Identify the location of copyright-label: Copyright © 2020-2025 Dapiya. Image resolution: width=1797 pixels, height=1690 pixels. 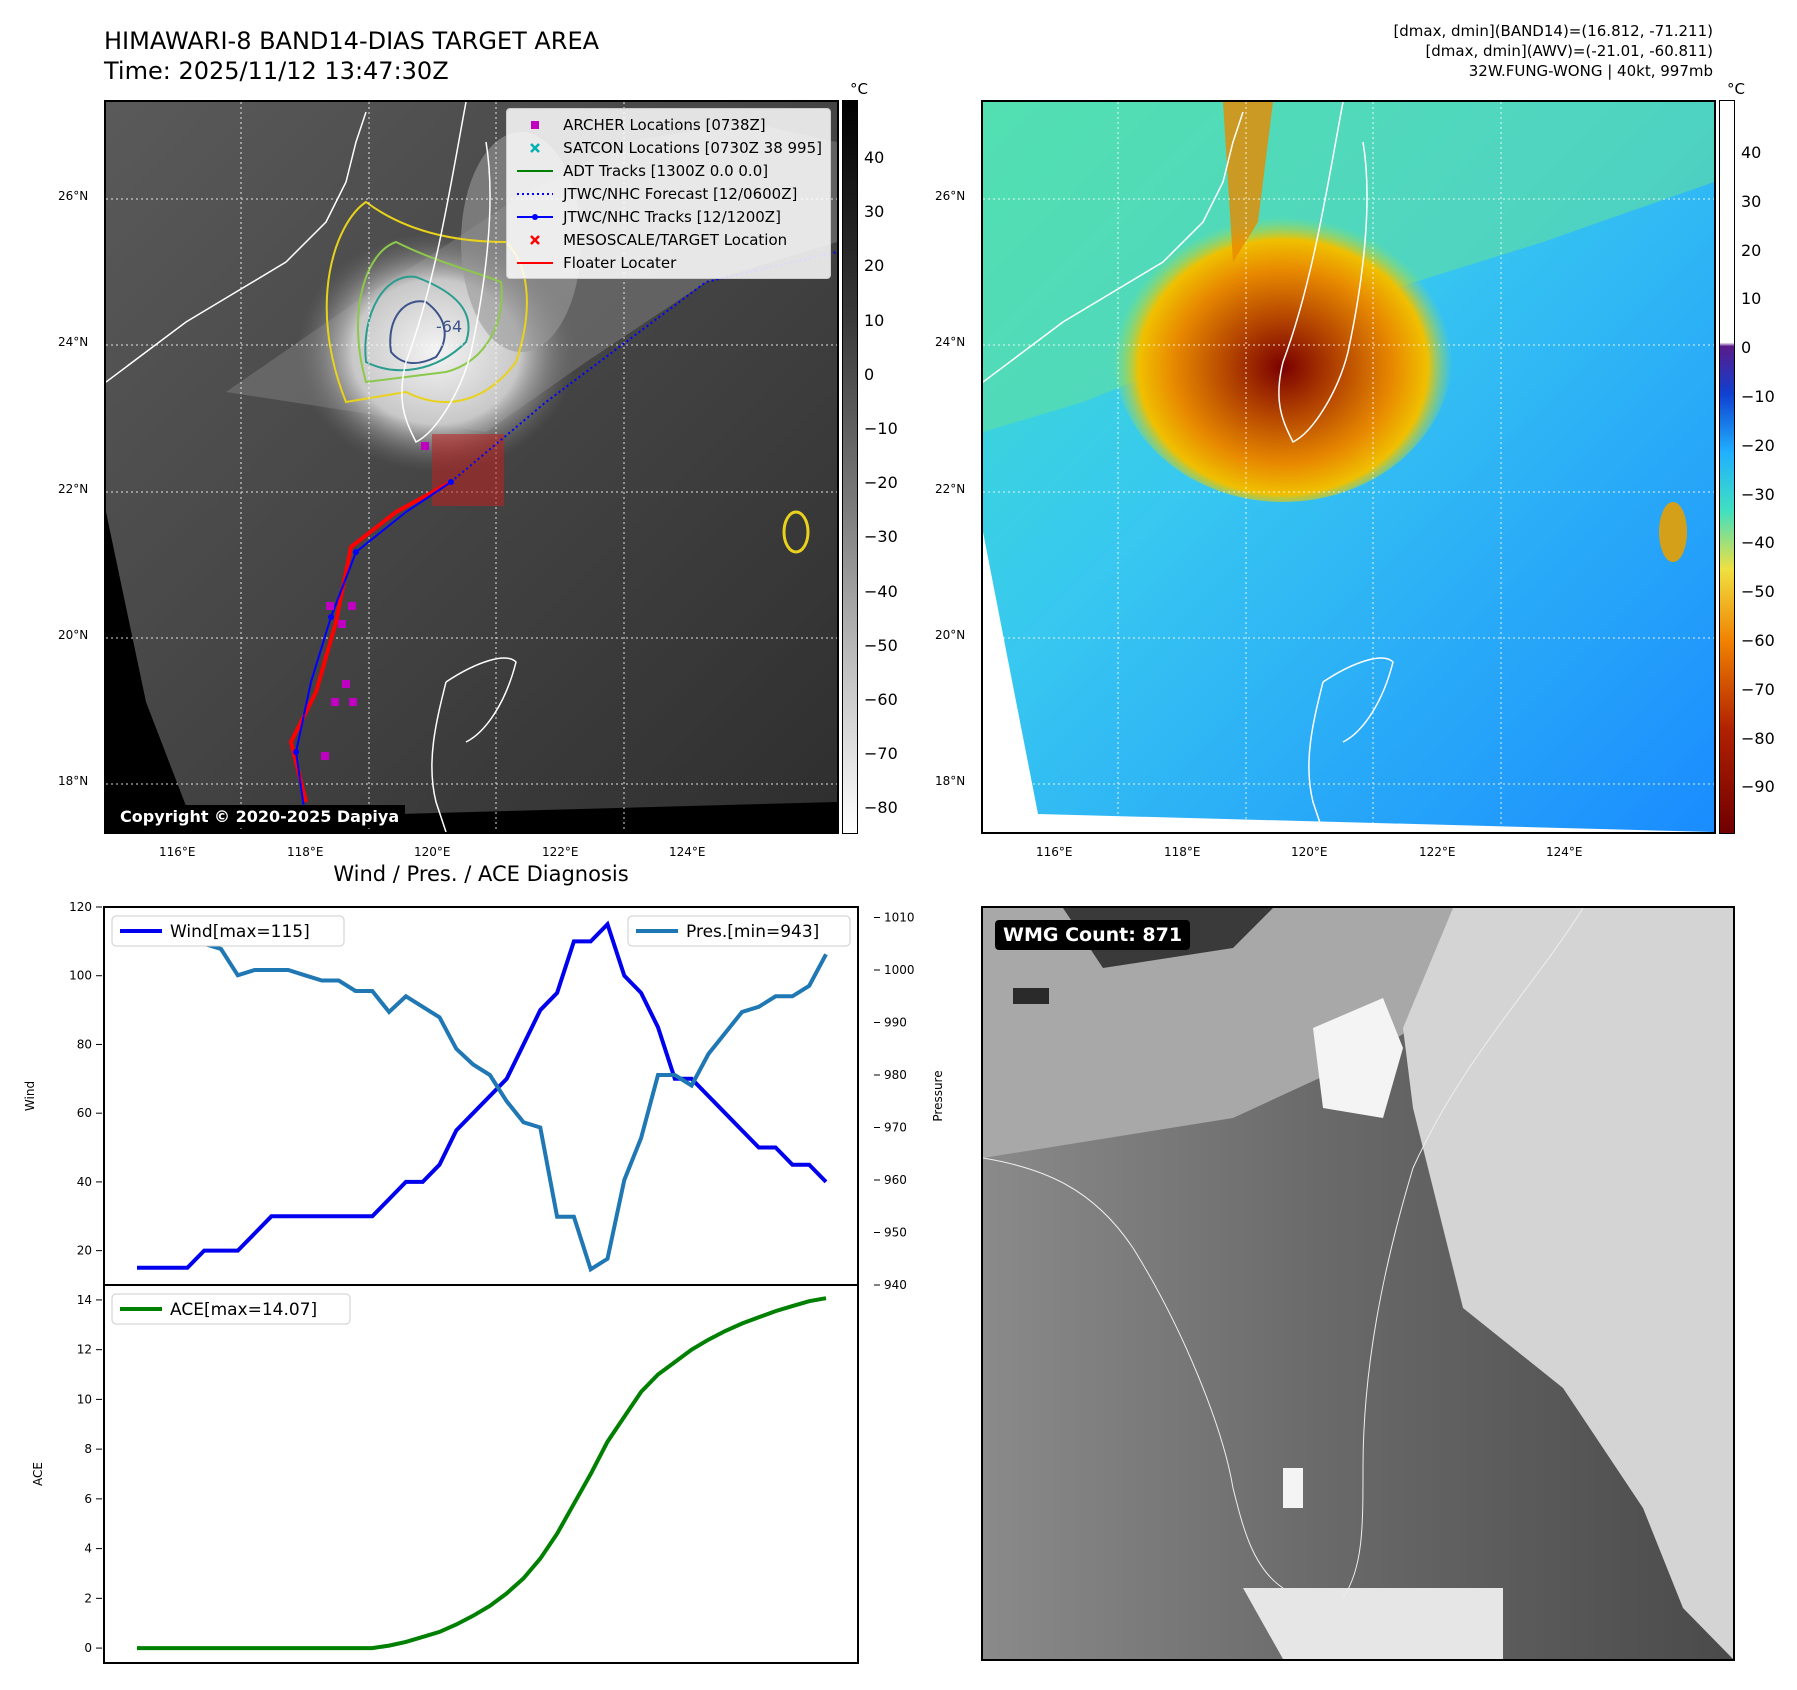
(260, 816).